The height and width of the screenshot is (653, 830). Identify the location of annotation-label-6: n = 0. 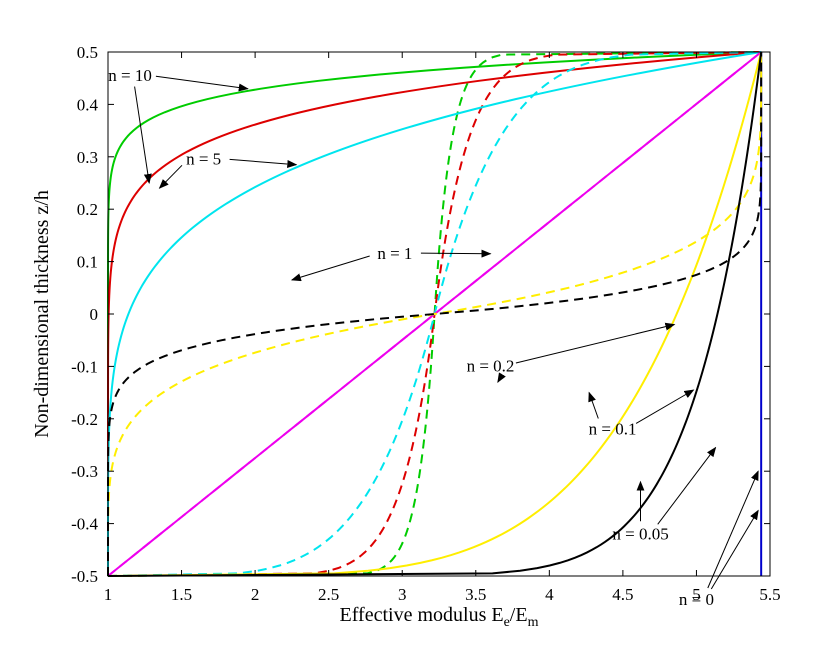
(696, 599).